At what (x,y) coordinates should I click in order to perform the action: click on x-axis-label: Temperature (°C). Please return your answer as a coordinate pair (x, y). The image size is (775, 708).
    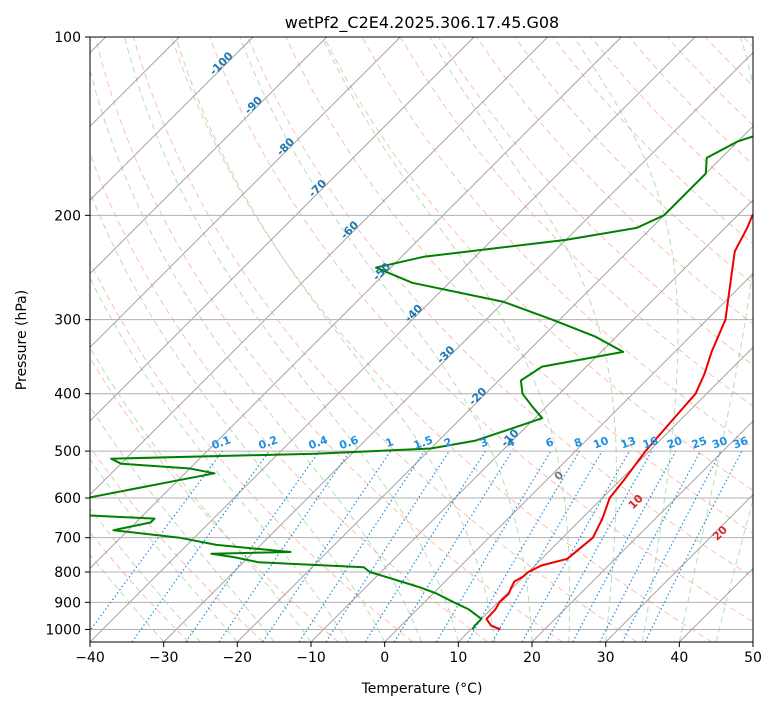
    Looking at the image, I should click on (422, 689).